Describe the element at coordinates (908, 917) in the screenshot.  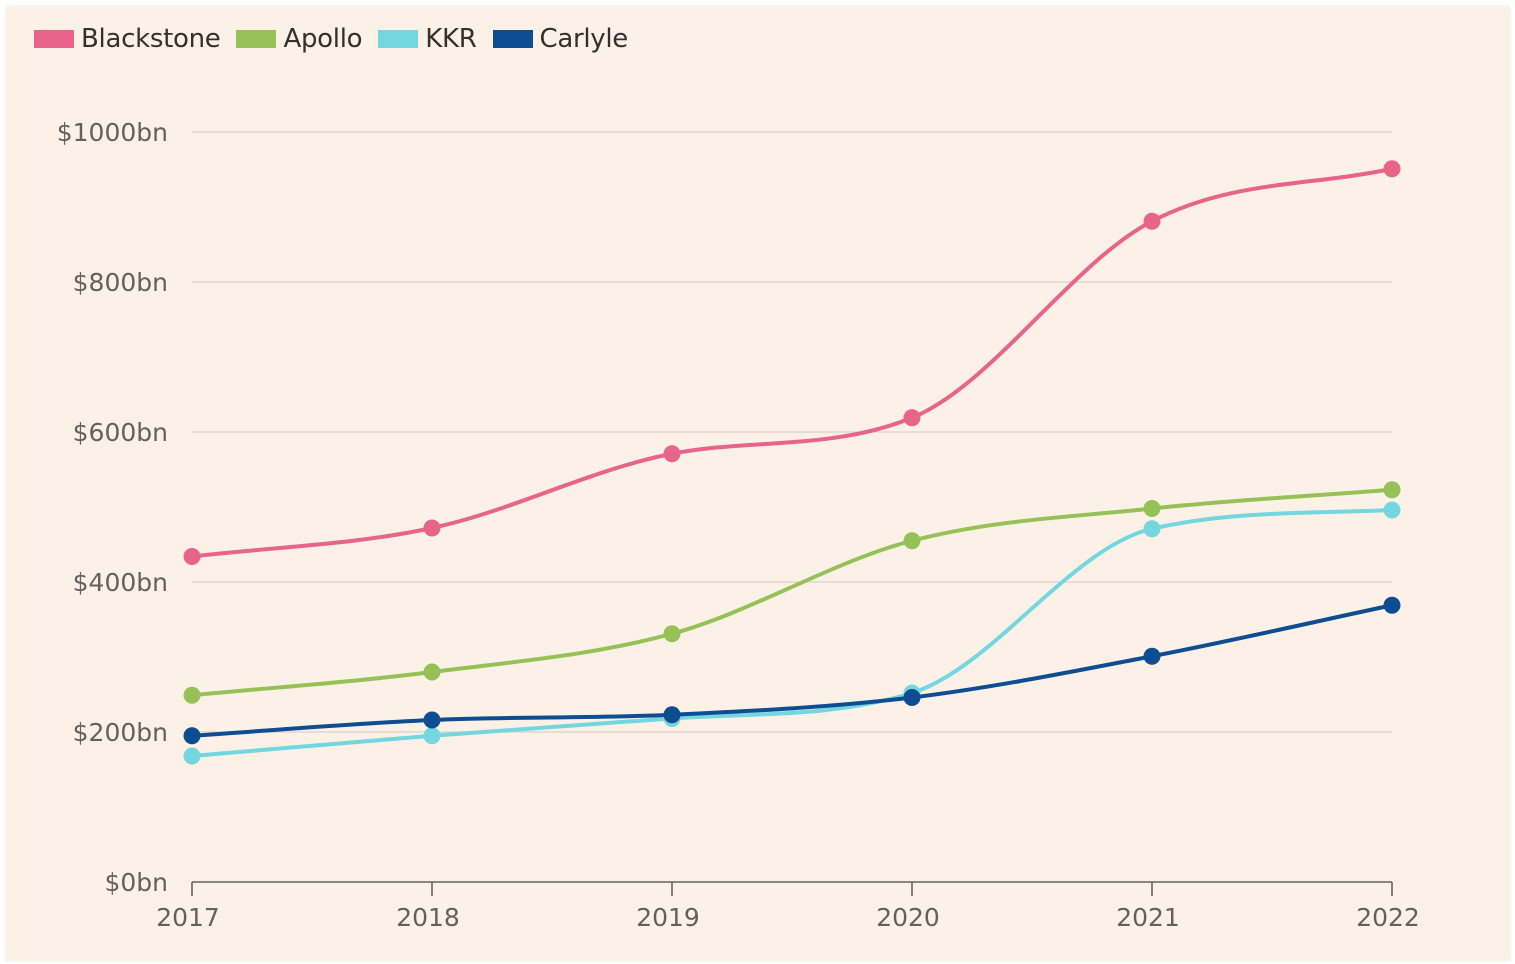
I see `x-tick-label: 2020` at that location.